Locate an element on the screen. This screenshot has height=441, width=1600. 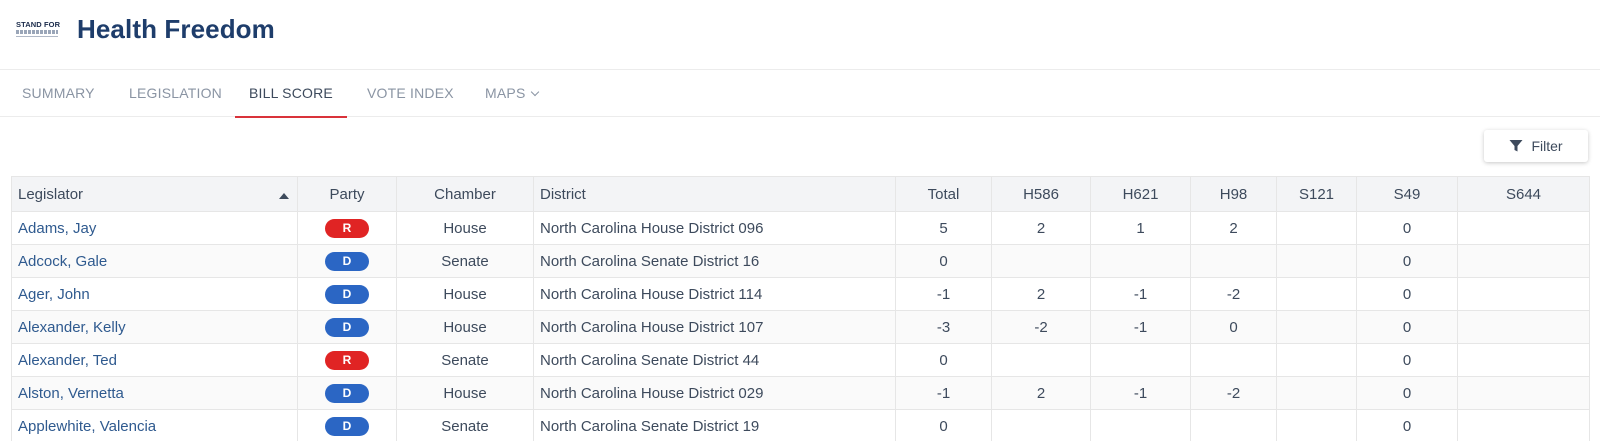
tab-bill-score: BILL SCORE is located at coordinates (291, 94).